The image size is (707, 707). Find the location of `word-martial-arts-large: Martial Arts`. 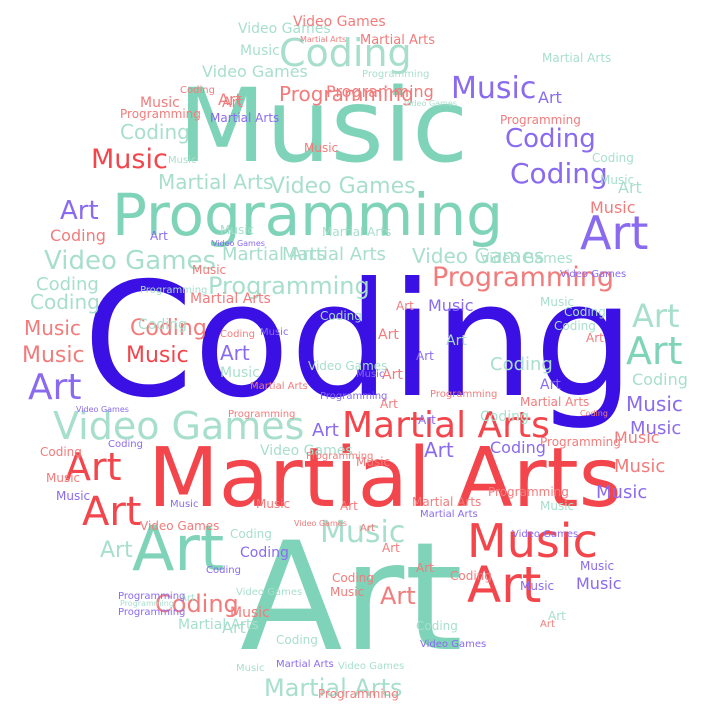

word-martial-arts-large: Martial Arts is located at coordinates (385, 478).